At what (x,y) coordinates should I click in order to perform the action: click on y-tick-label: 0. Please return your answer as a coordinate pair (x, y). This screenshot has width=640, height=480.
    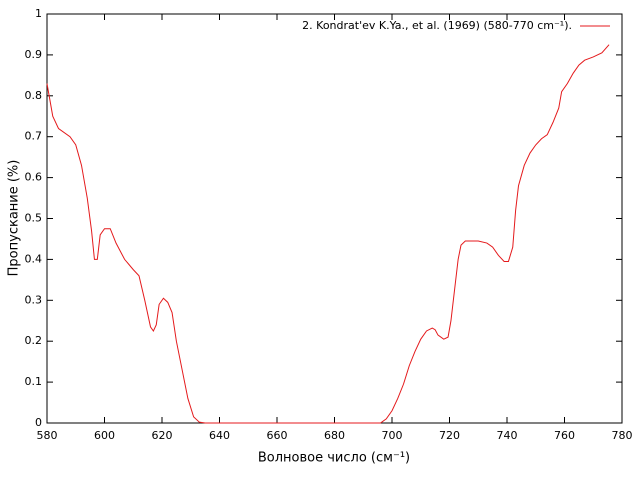
    Looking at the image, I should click on (38, 422).